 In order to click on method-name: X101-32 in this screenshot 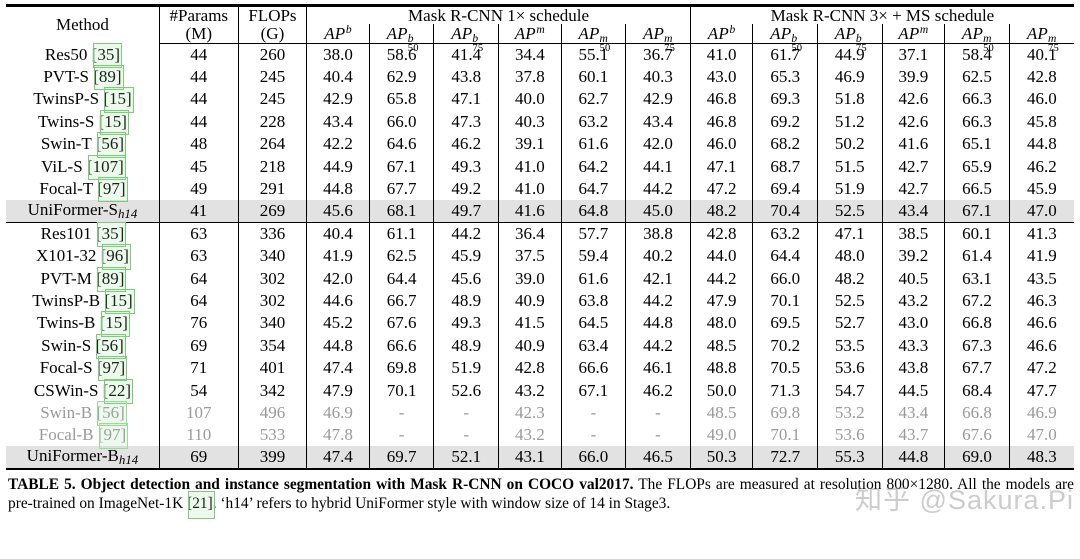, I will do `click(66, 256)`.